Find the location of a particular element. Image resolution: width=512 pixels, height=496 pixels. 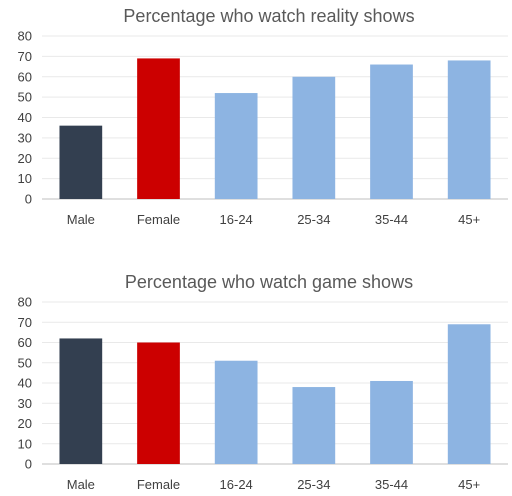

chart-title: Percentage who watch reality shows is located at coordinates (268, 16).